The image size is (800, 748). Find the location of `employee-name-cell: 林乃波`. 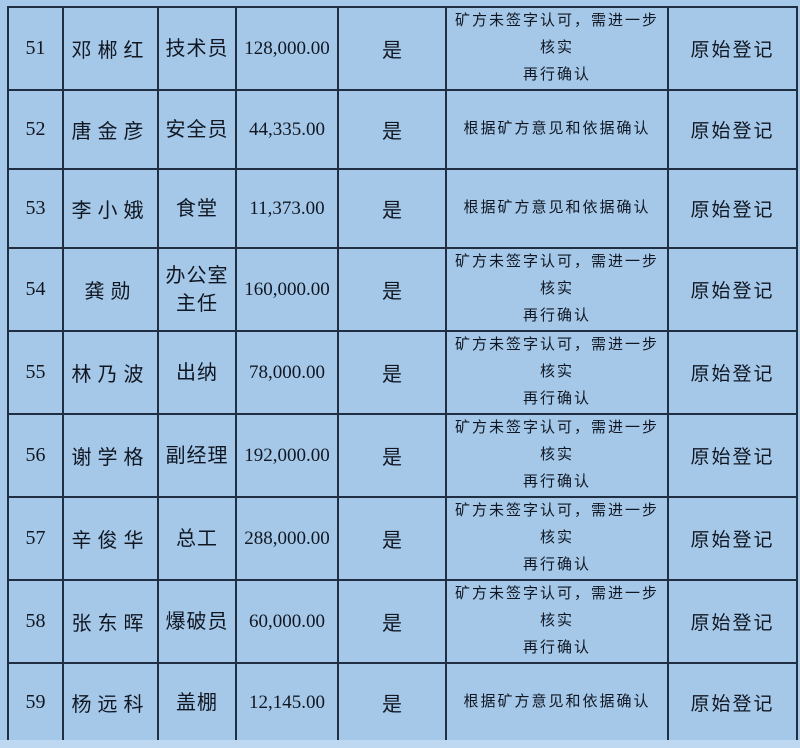

employee-name-cell: 林乃波 is located at coordinates (110, 372).